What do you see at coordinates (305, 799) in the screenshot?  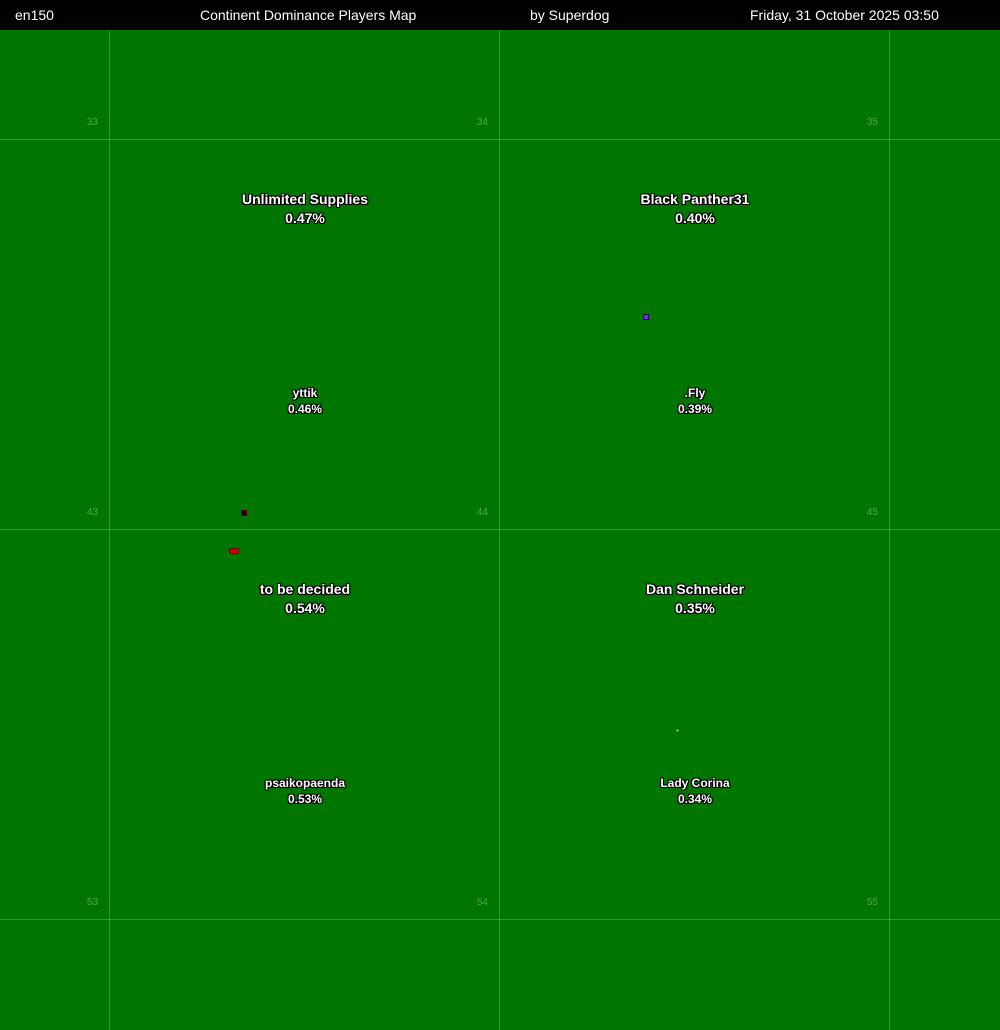 I see `runner-up-percent: 0.53%` at bounding box center [305, 799].